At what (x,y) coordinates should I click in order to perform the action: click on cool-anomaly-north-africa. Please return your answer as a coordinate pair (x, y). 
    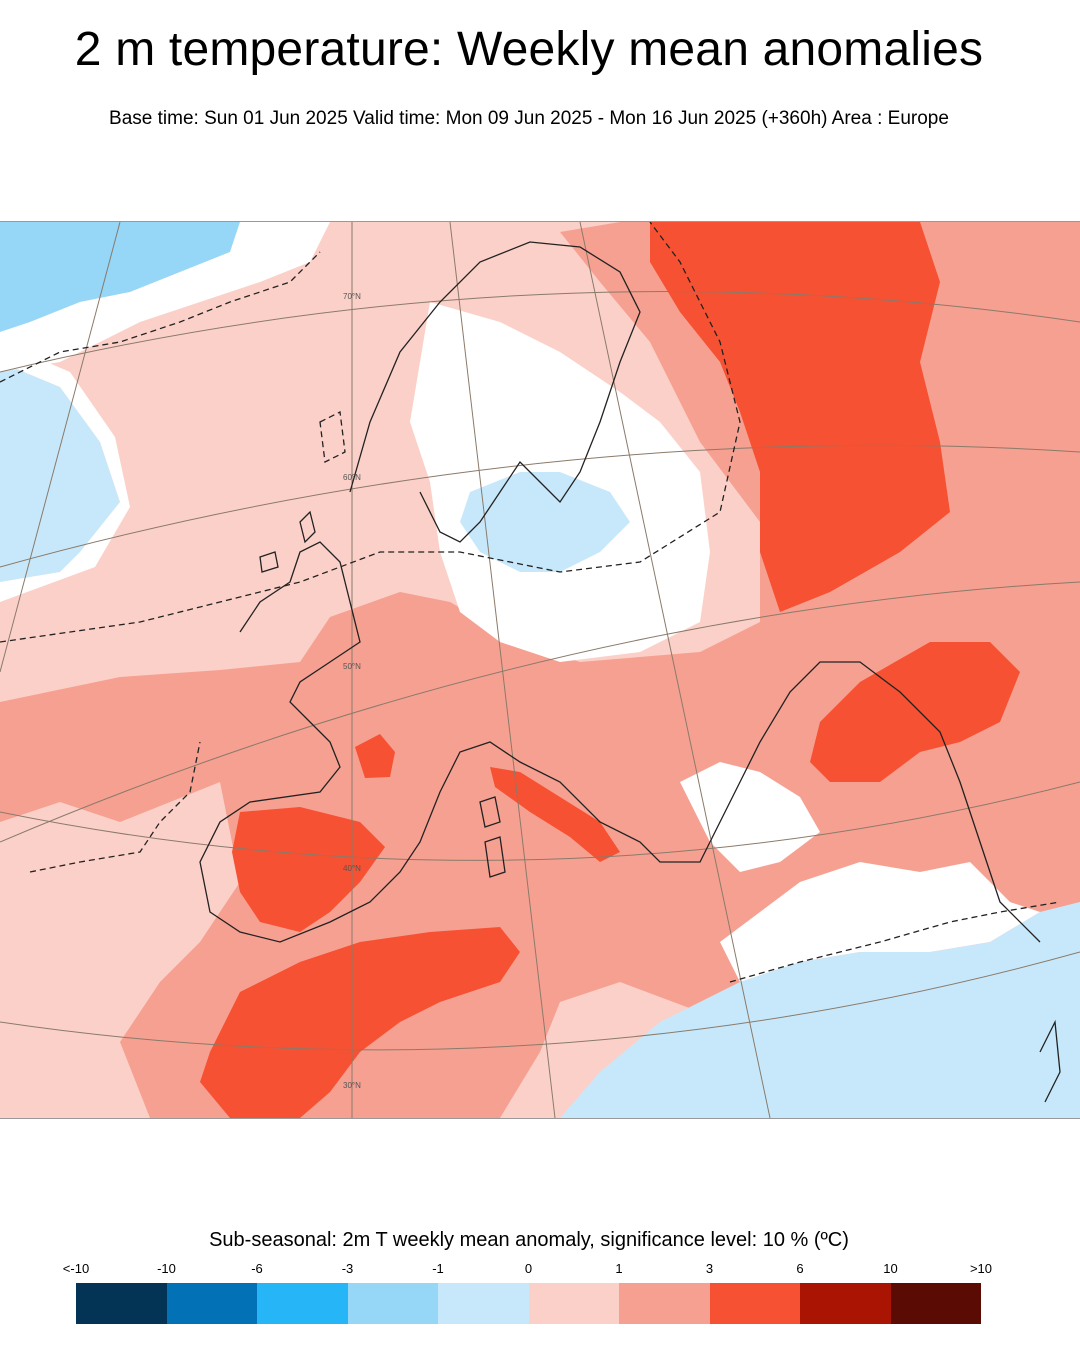
    Looking at the image, I should click on (820, 1010).